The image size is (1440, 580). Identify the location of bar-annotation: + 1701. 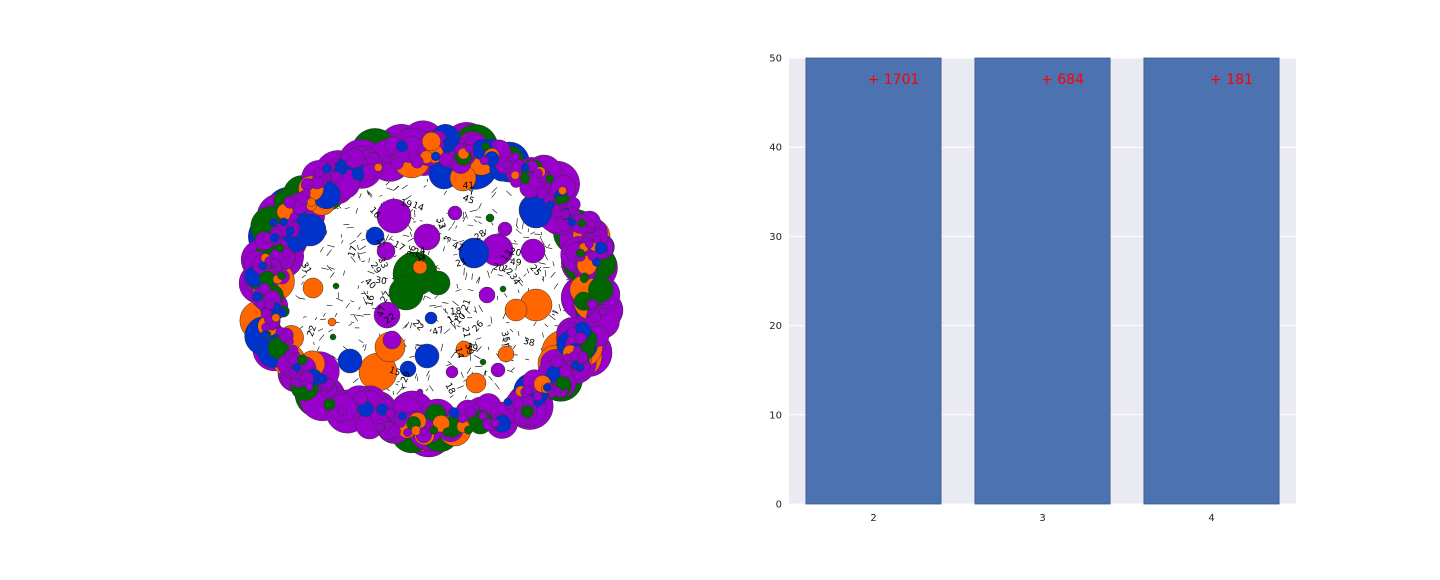
(894, 80).